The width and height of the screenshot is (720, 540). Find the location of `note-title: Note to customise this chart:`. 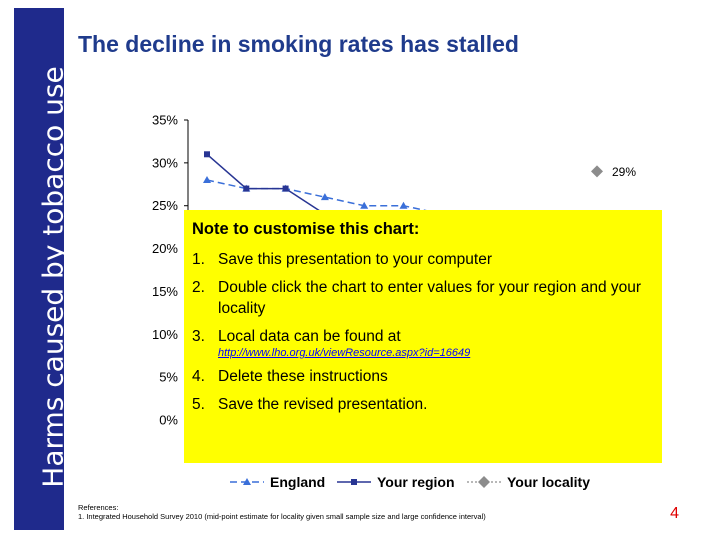

note-title: Note to customise this chart: is located at coordinates (306, 229).